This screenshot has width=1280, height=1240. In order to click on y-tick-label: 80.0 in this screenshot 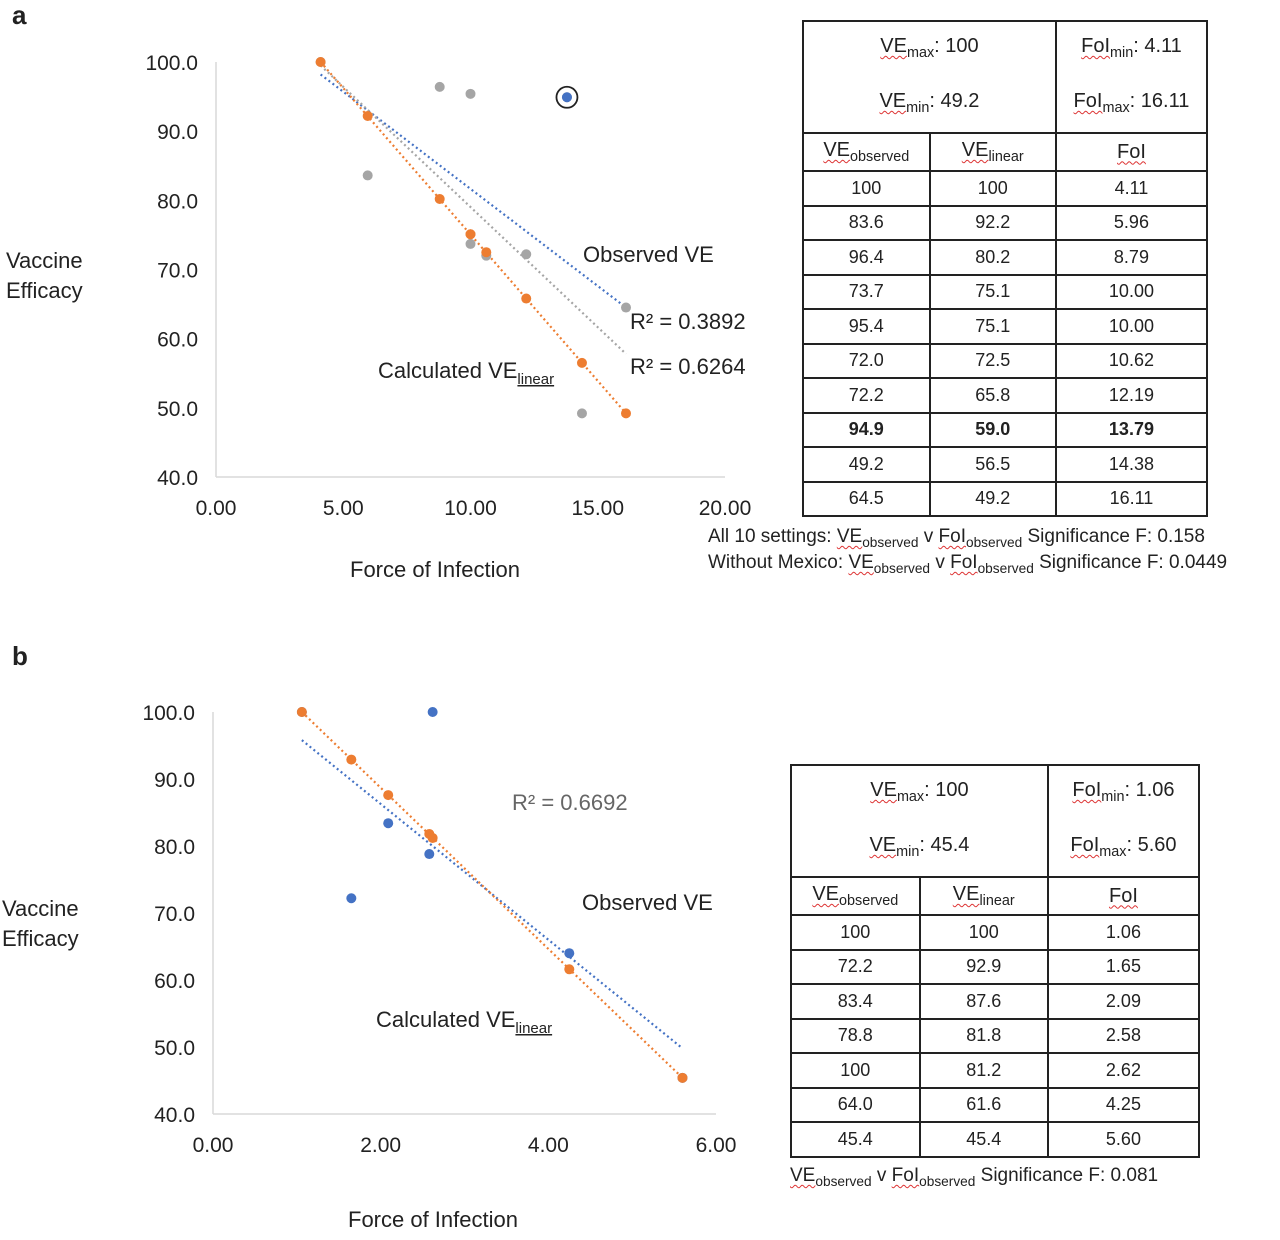, I will do `click(177, 201)`.